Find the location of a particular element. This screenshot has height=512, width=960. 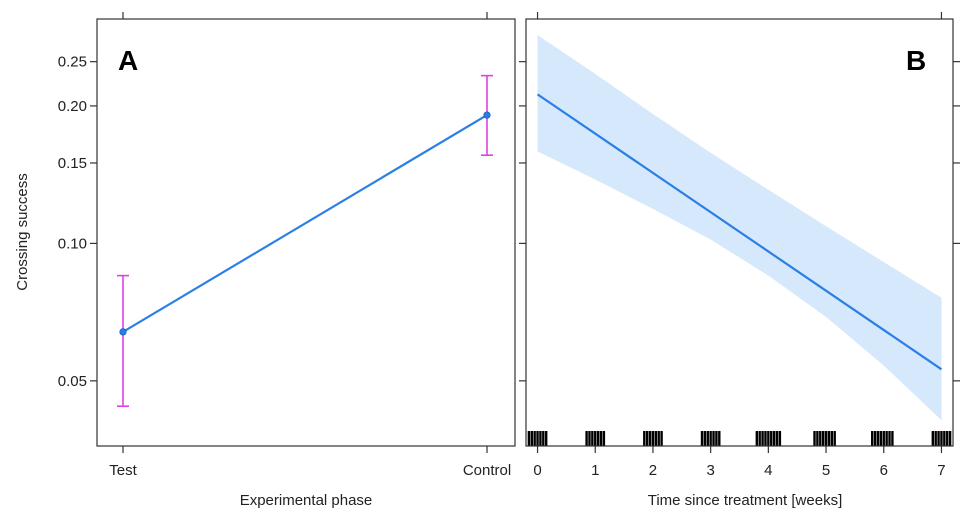

x-tick-label: 7 is located at coordinates (941, 470).